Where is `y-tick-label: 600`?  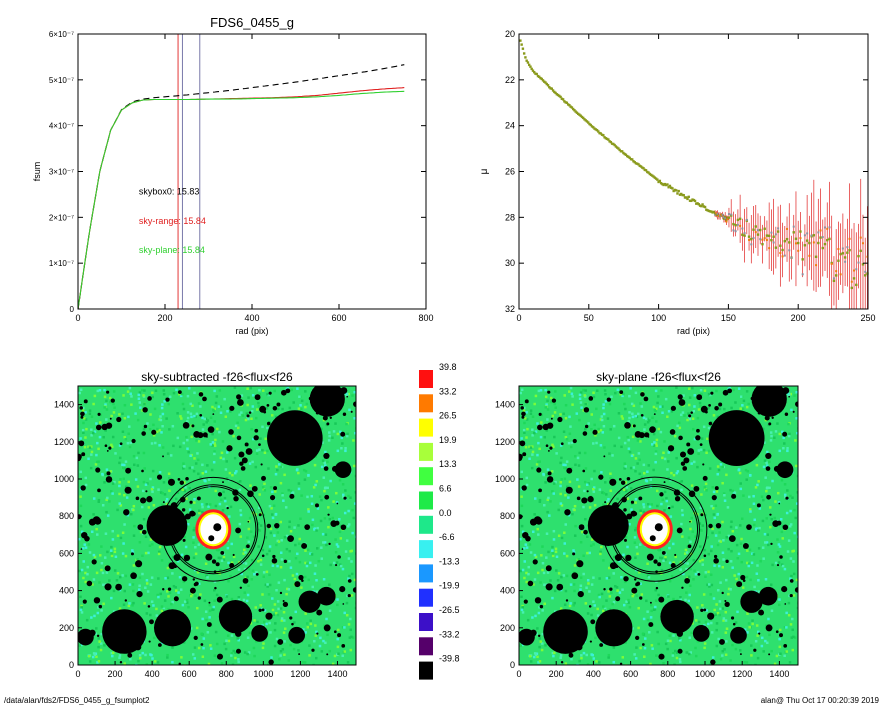
y-tick-label: 600 is located at coordinates (507, 553).